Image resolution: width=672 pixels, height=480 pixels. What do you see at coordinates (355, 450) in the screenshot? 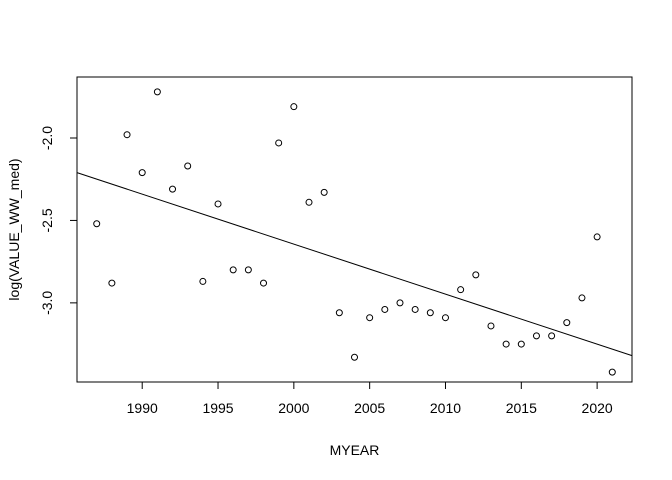
I see `x-axis-label: MYEAR` at bounding box center [355, 450].